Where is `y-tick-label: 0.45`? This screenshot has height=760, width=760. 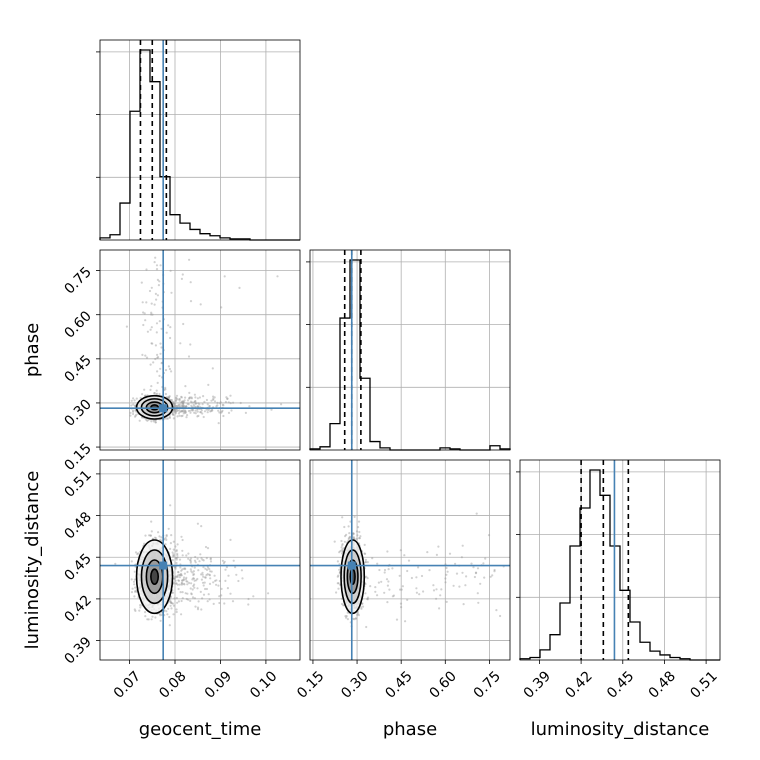
y-tick-label: 0.45 is located at coordinates (77, 368).